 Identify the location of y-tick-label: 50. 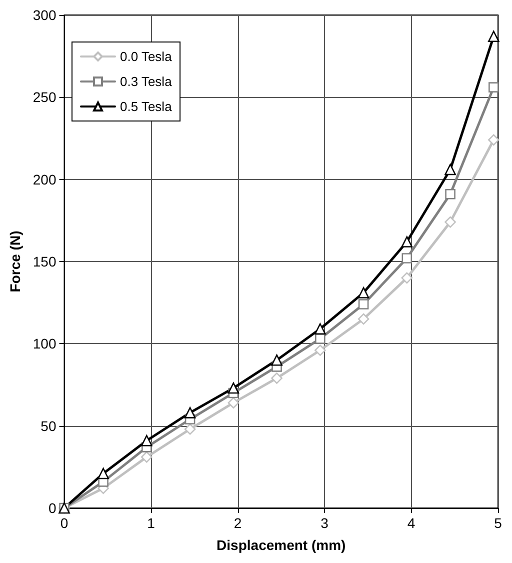
(48, 426).